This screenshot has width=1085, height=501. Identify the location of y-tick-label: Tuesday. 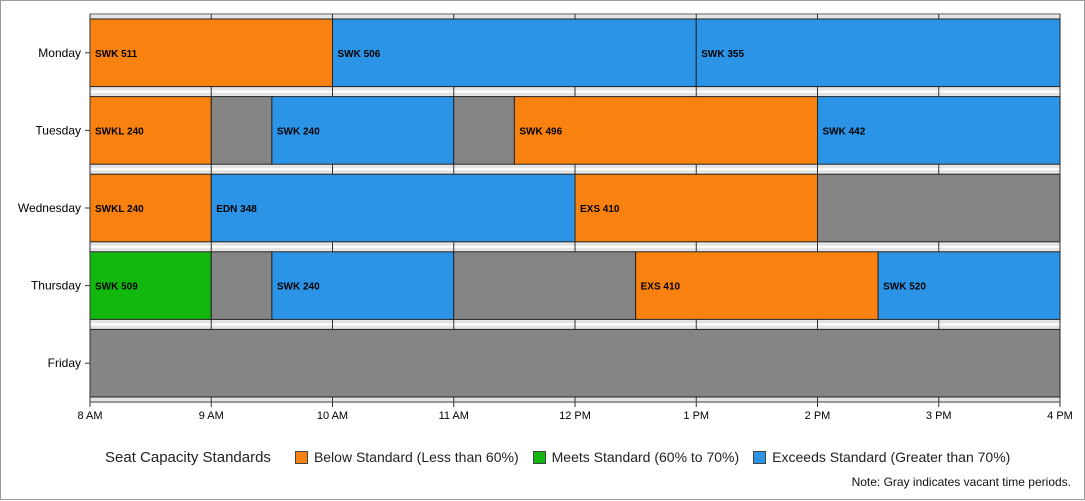
(58, 130).